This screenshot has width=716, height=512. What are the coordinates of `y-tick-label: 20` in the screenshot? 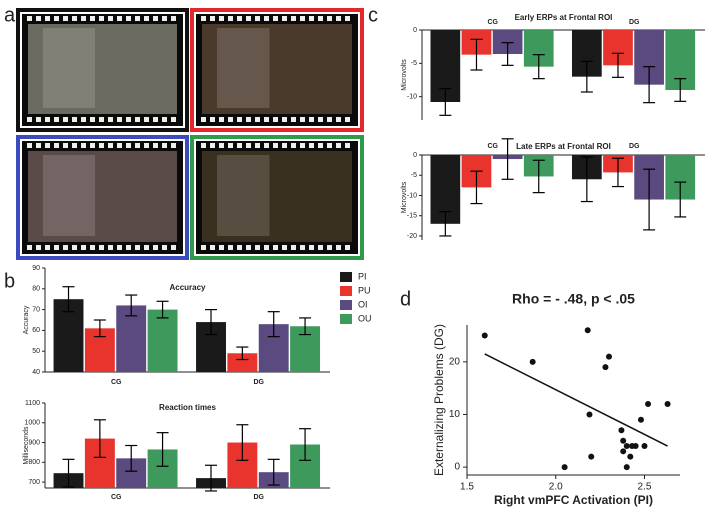 It's located at (455, 361).